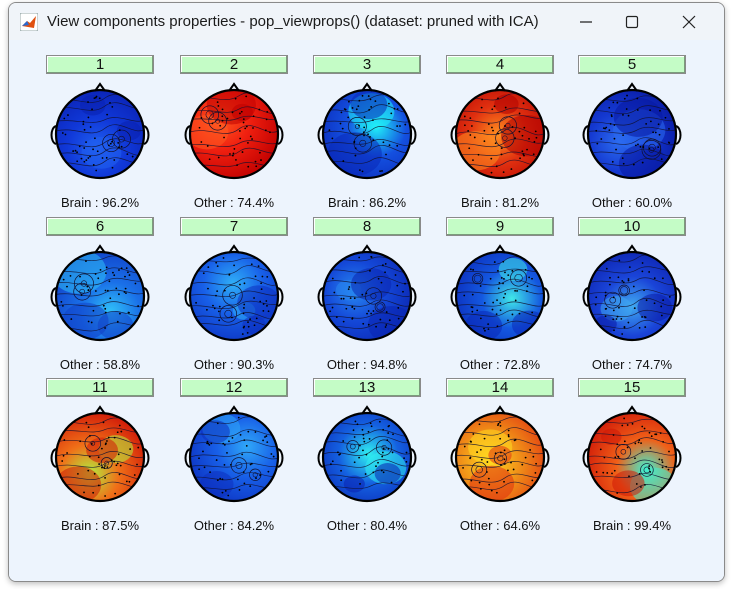 This screenshot has width=732, height=589. I want to click on component-3-topoplot, so click(367, 132).